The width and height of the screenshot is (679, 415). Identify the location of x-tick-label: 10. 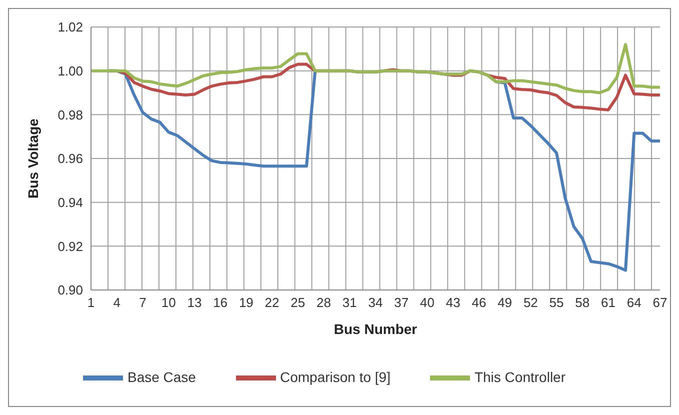
(168, 302).